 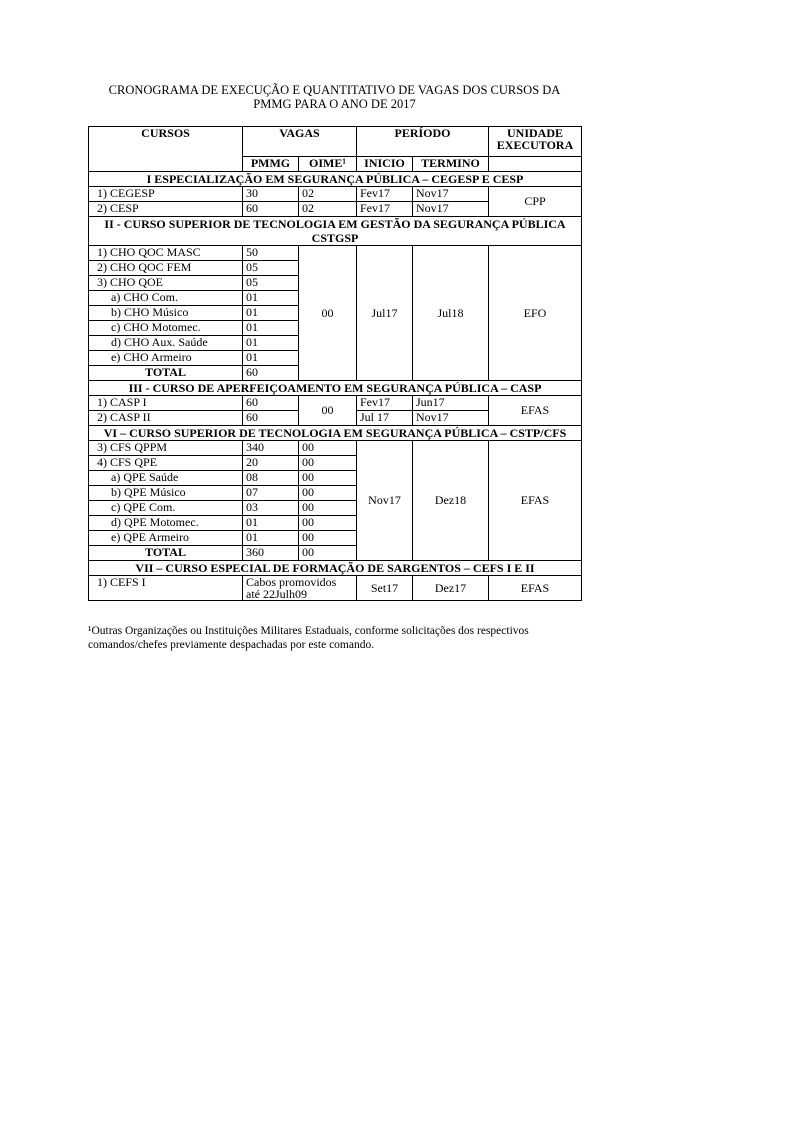 I want to click on header-cursos: CURSOS, so click(x=165, y=149).